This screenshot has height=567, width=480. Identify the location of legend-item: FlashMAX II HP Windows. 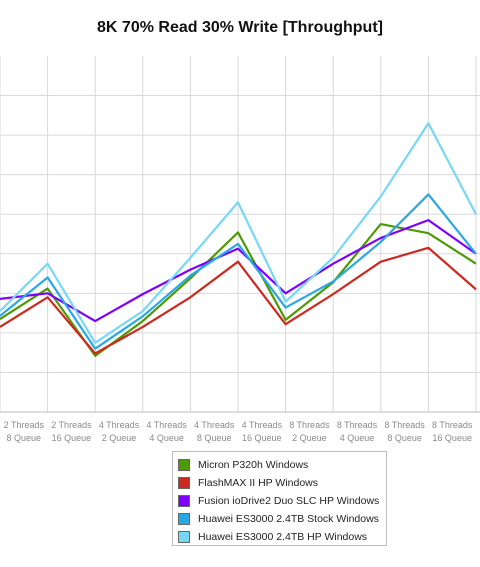
(282, 483).